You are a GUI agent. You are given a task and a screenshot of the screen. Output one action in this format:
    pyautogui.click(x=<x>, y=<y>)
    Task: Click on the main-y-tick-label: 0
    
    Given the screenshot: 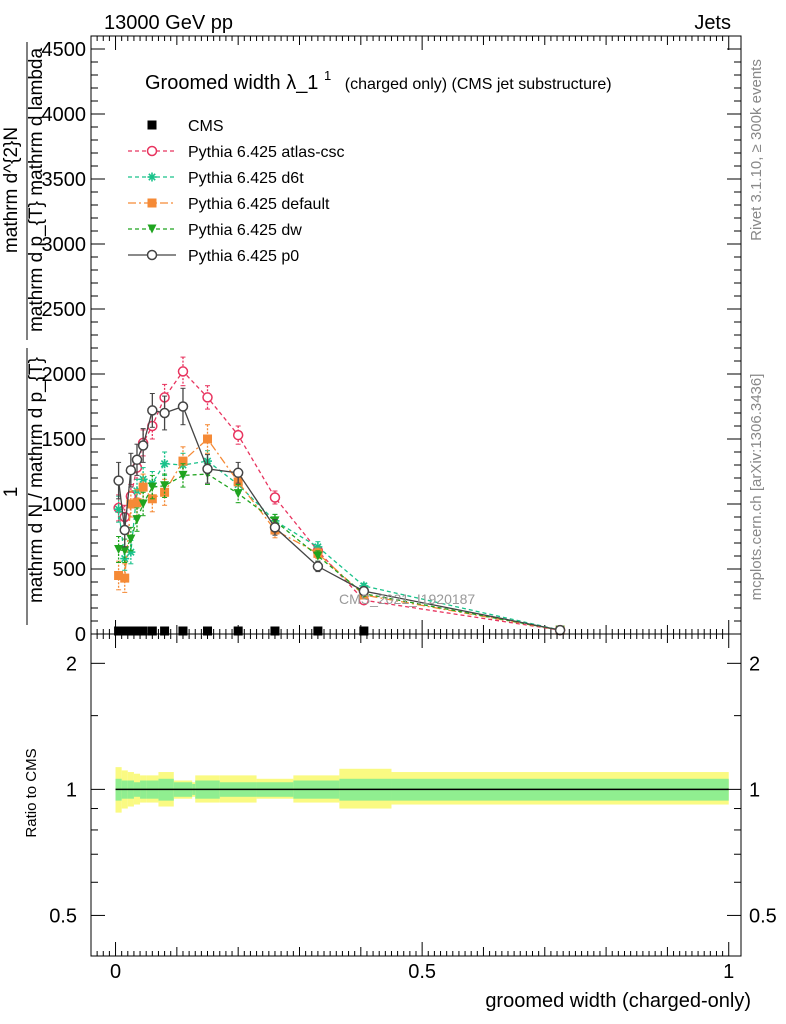 What is the action you would take?
    pyautogui.click(x=80, y=635)
    